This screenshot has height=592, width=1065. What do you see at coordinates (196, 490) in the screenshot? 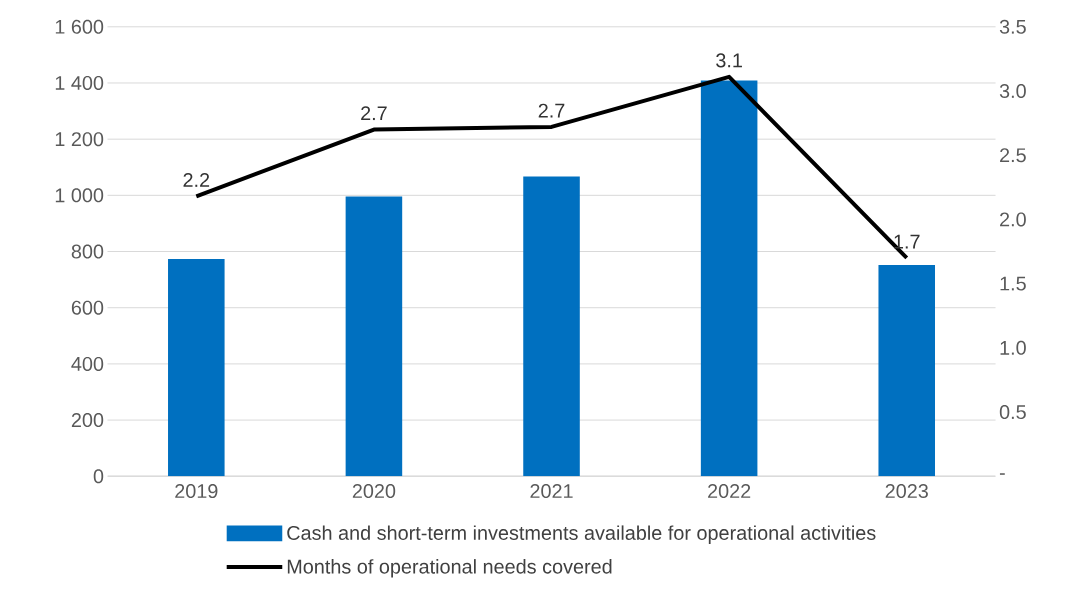
I see `x-tick-label: 2019` at bounding box center [196, 490].